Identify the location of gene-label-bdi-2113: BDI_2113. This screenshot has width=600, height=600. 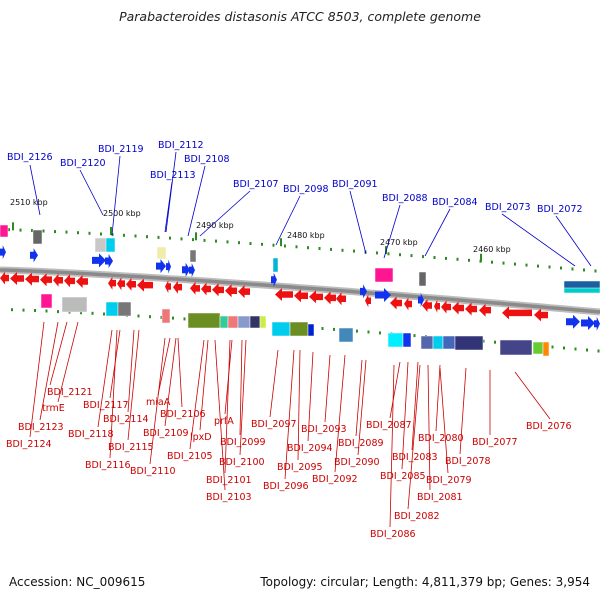
(173, 175).